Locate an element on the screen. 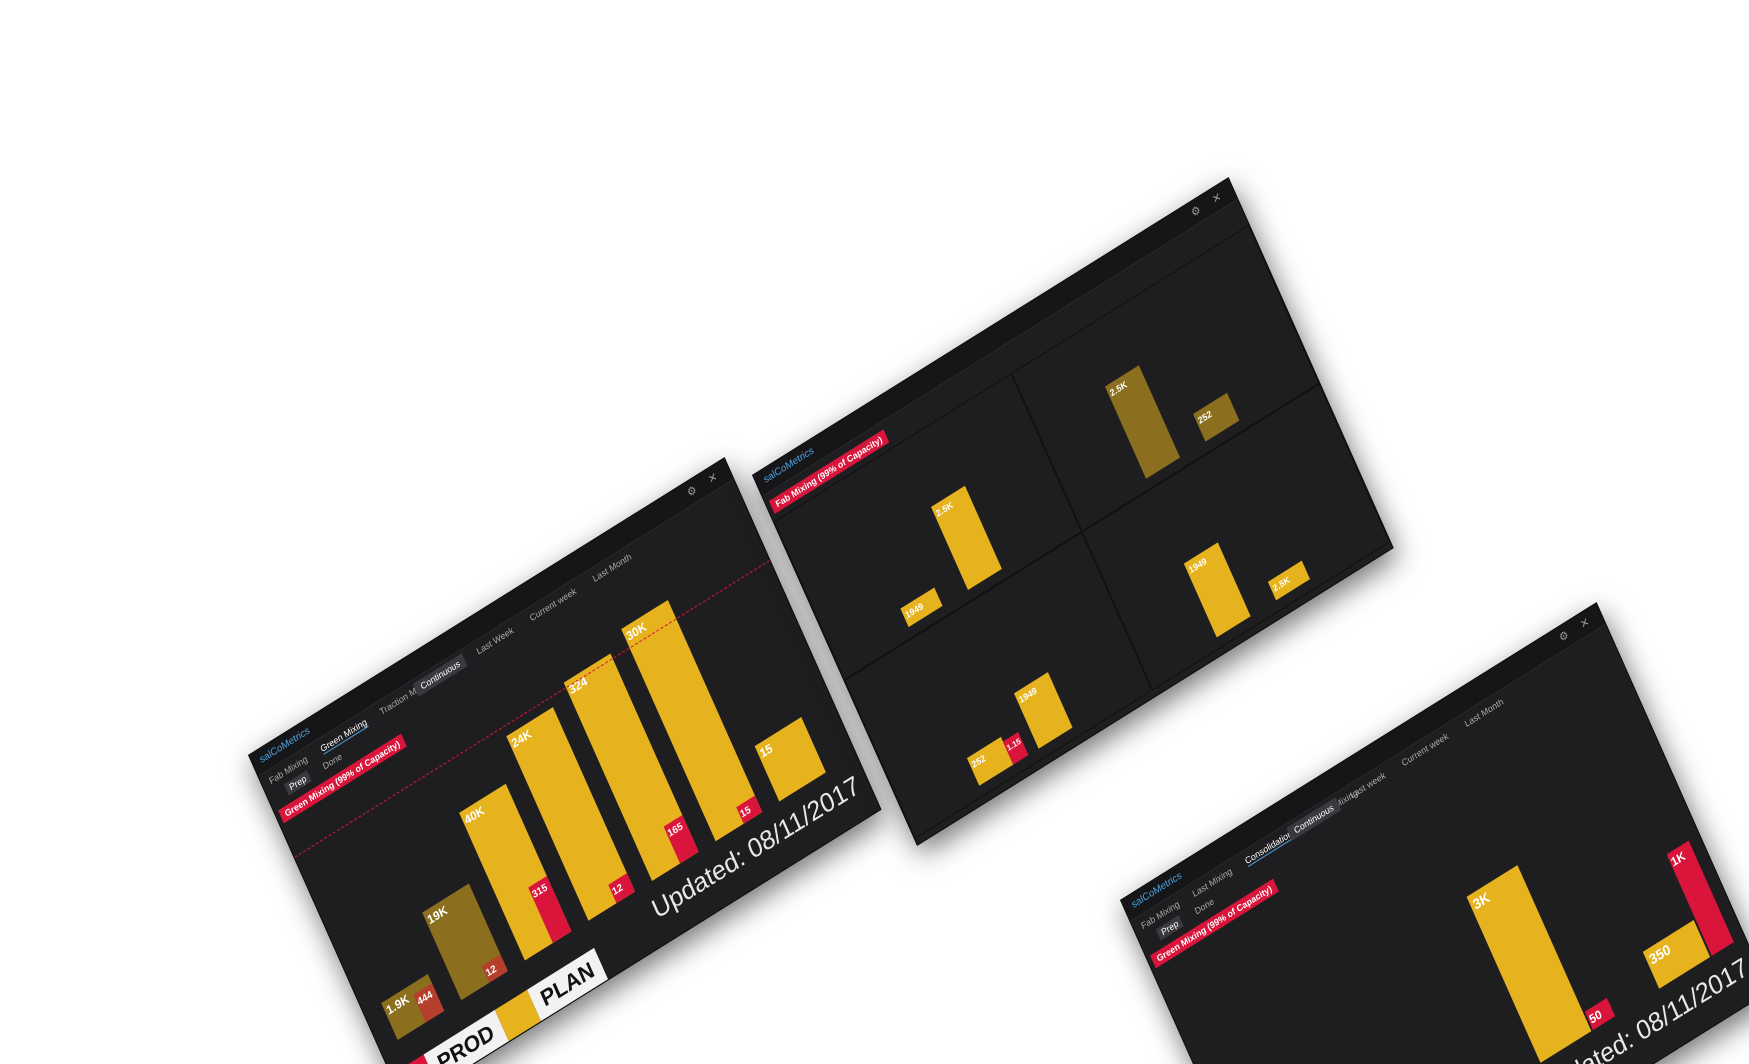  grid-quadrant-1: 1949 2.5K is located at coordinates (927, 527).